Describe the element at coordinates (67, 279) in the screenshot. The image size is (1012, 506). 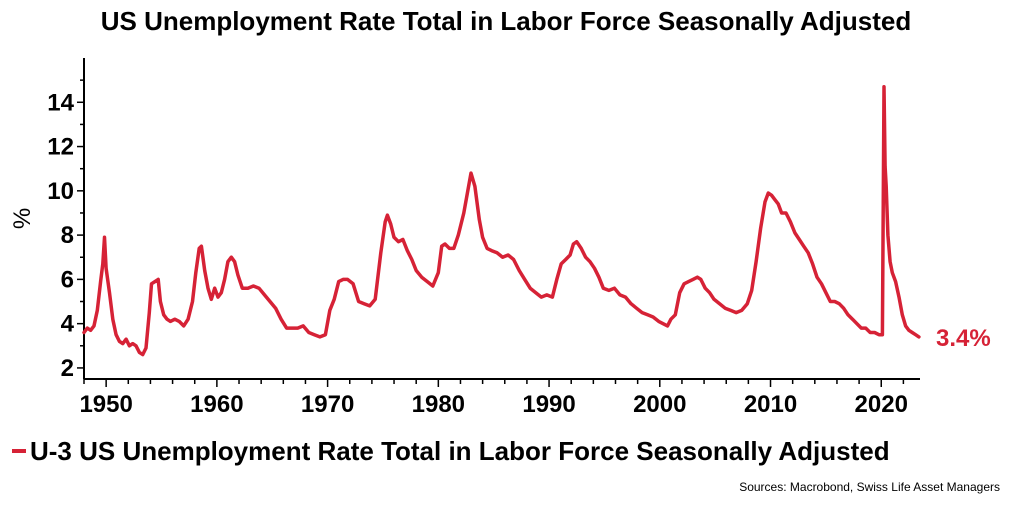
I see `y-tick-label: 6` at that location.